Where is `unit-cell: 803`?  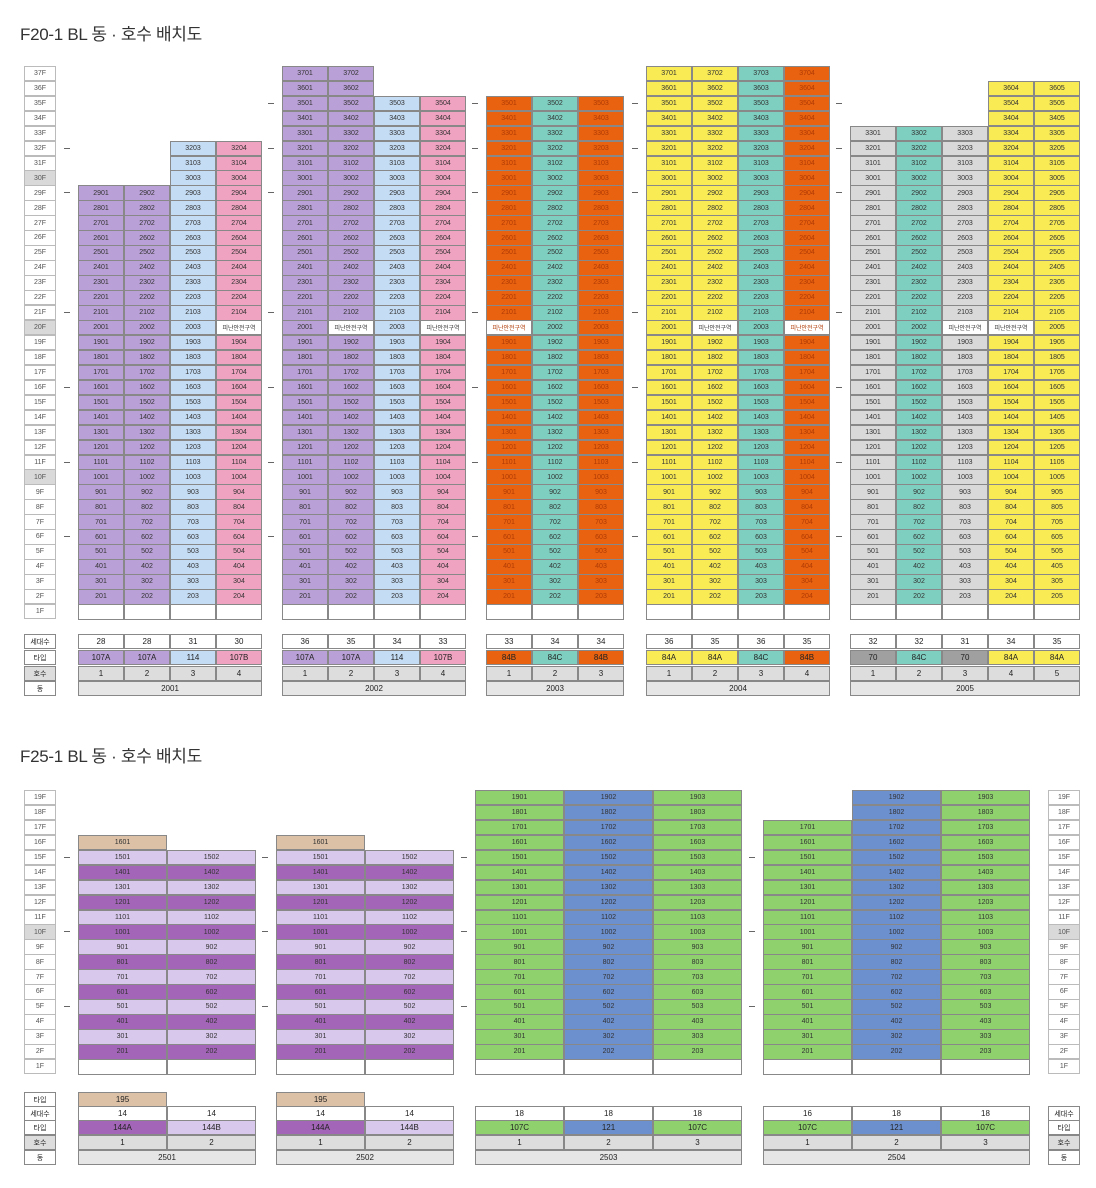
unit-cell: 803 is located at coordinates (397, 507).